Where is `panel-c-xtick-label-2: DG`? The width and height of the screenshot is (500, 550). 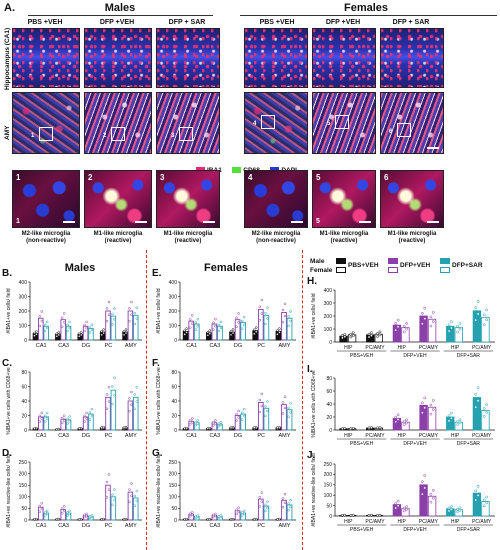 panel-c-xtick-label-2: DG is located at coordinates (86, 436).